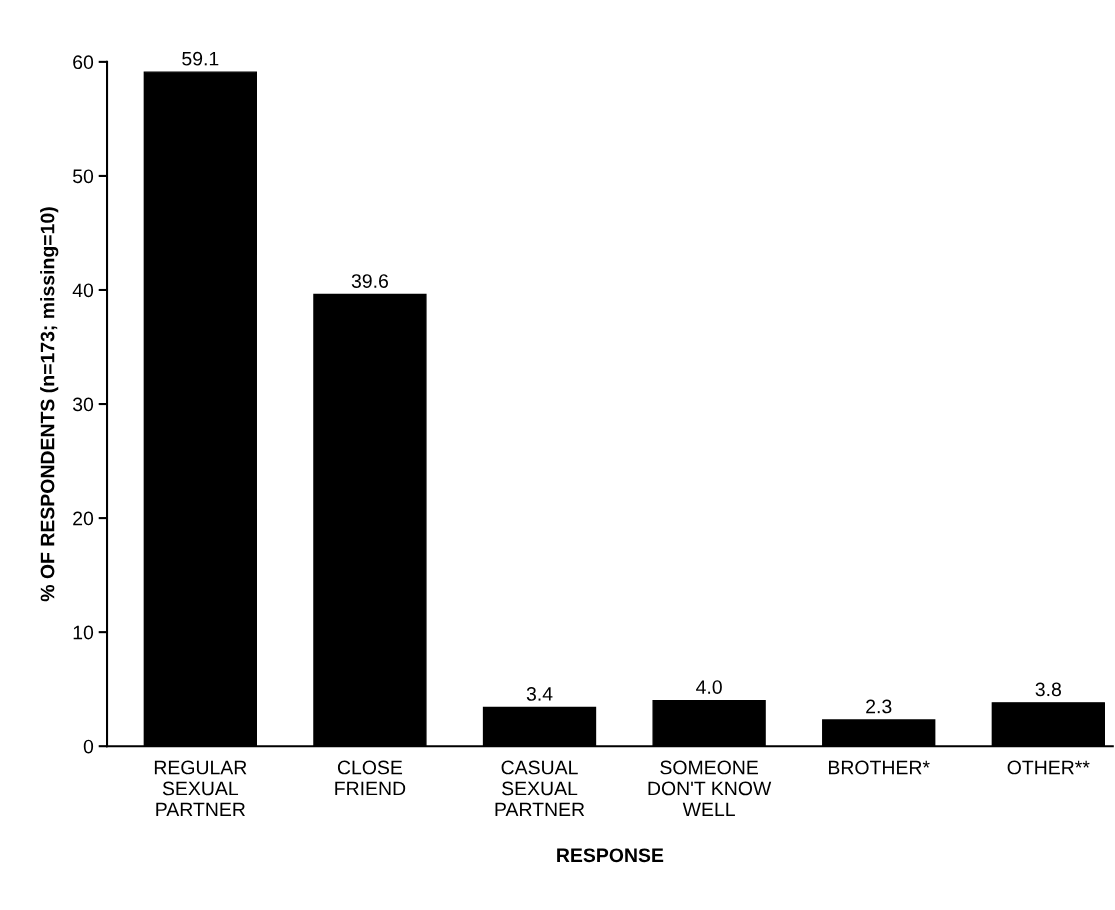 The width and height of the screenshot is (1115, 910). Describe the element at coordinates (1048, 767) in the screenshot. I see `x-tick-label: OTHER**` at that location.